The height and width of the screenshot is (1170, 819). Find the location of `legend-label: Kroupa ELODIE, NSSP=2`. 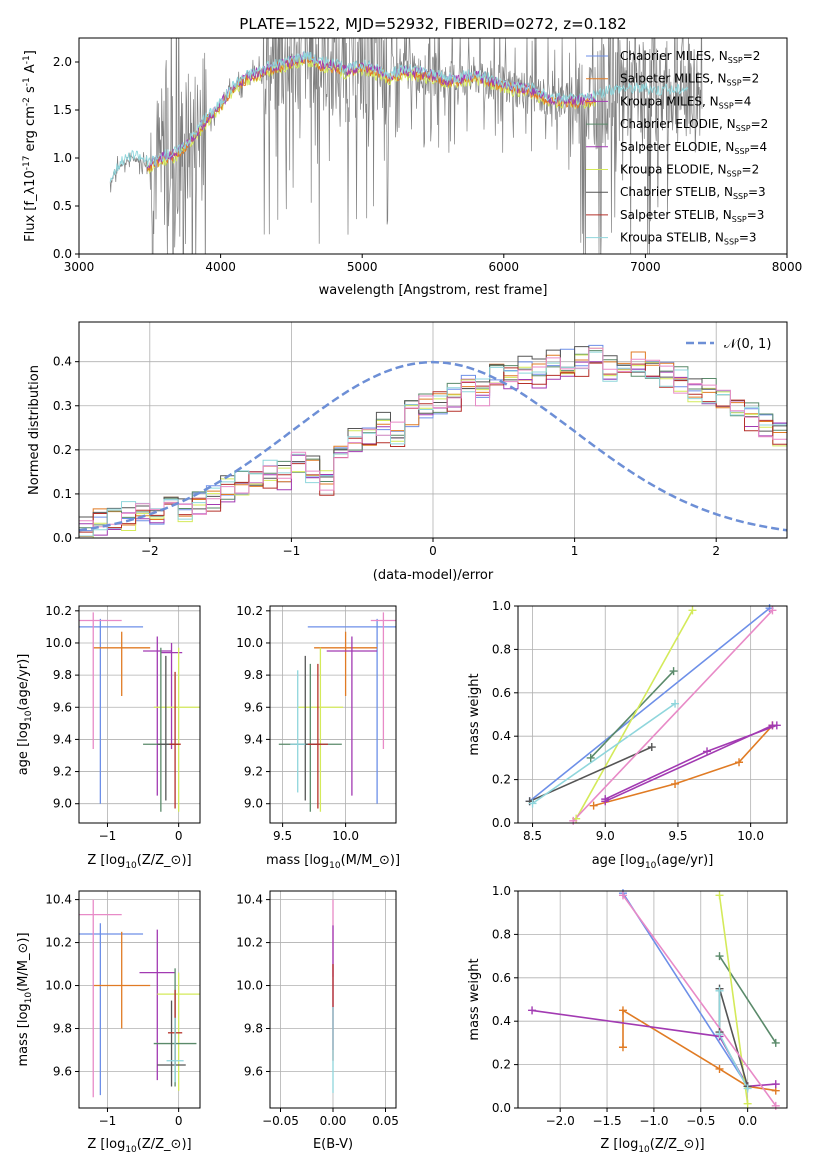

legend-label: Kroupa ELODIE, NSSP=2 is located at coordinates (689, 171).